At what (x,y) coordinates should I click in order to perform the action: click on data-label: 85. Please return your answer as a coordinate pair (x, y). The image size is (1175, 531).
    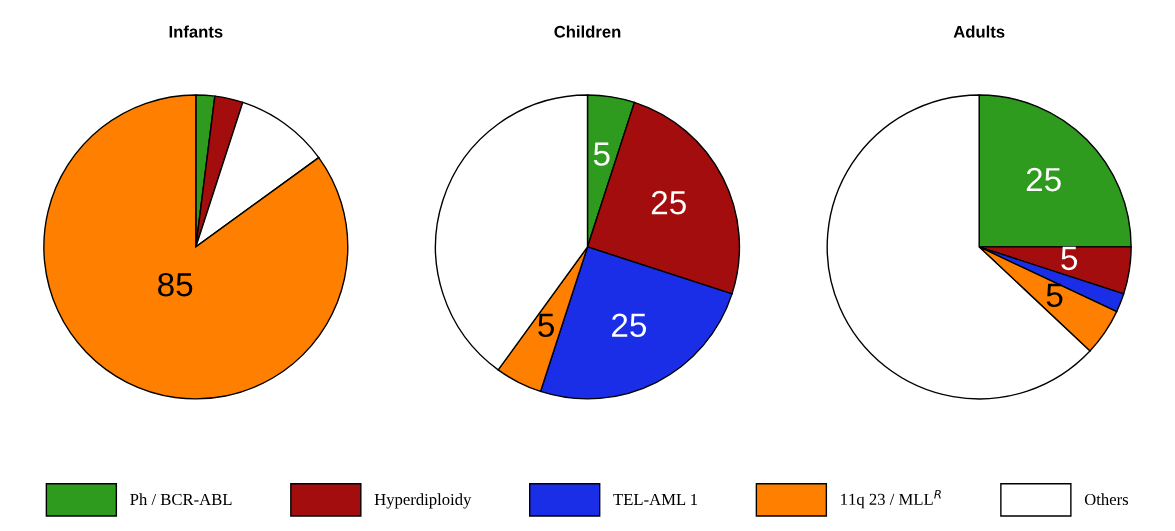
    Looking at the image, I should click on (175, 284).